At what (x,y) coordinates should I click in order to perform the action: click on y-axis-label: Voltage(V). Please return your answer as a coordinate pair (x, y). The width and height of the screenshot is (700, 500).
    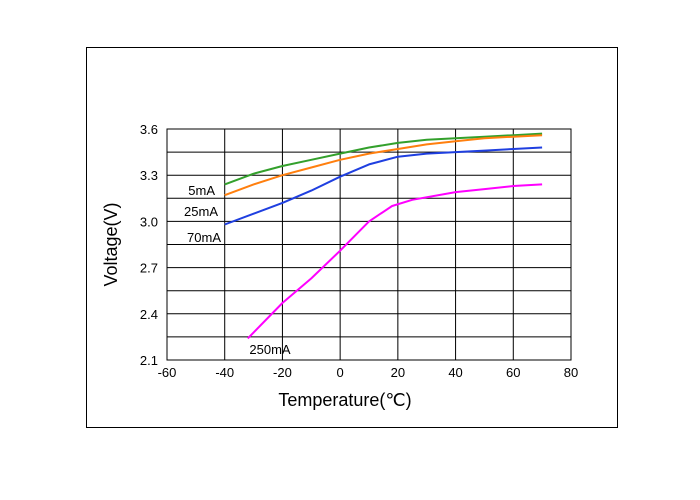
    Looking at the image, I should click on (111, 244).